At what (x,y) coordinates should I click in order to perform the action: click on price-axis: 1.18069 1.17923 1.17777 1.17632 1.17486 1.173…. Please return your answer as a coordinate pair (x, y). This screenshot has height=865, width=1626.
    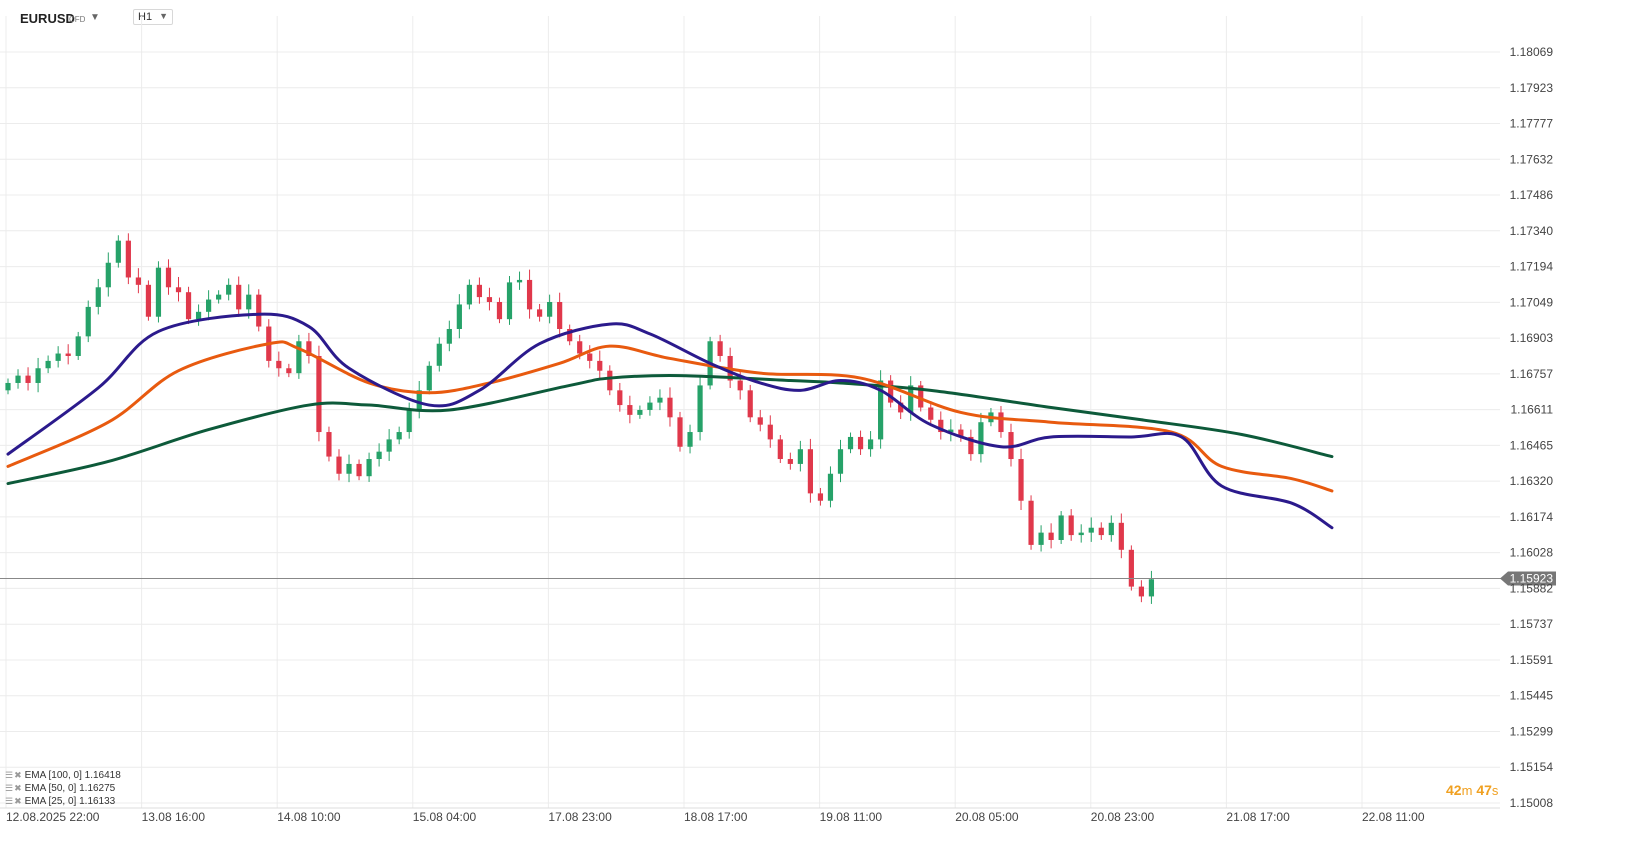
    Looking at the image, I should click on (1532, 427).